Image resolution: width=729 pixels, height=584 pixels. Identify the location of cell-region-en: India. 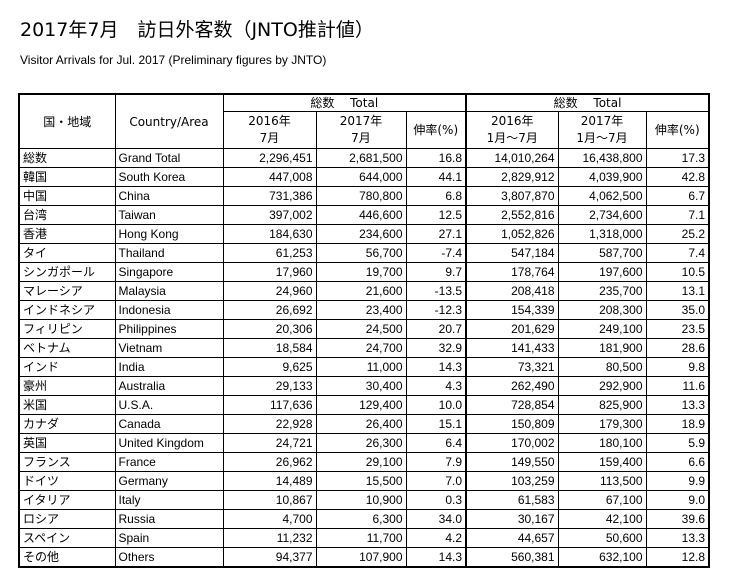
(169, 367).